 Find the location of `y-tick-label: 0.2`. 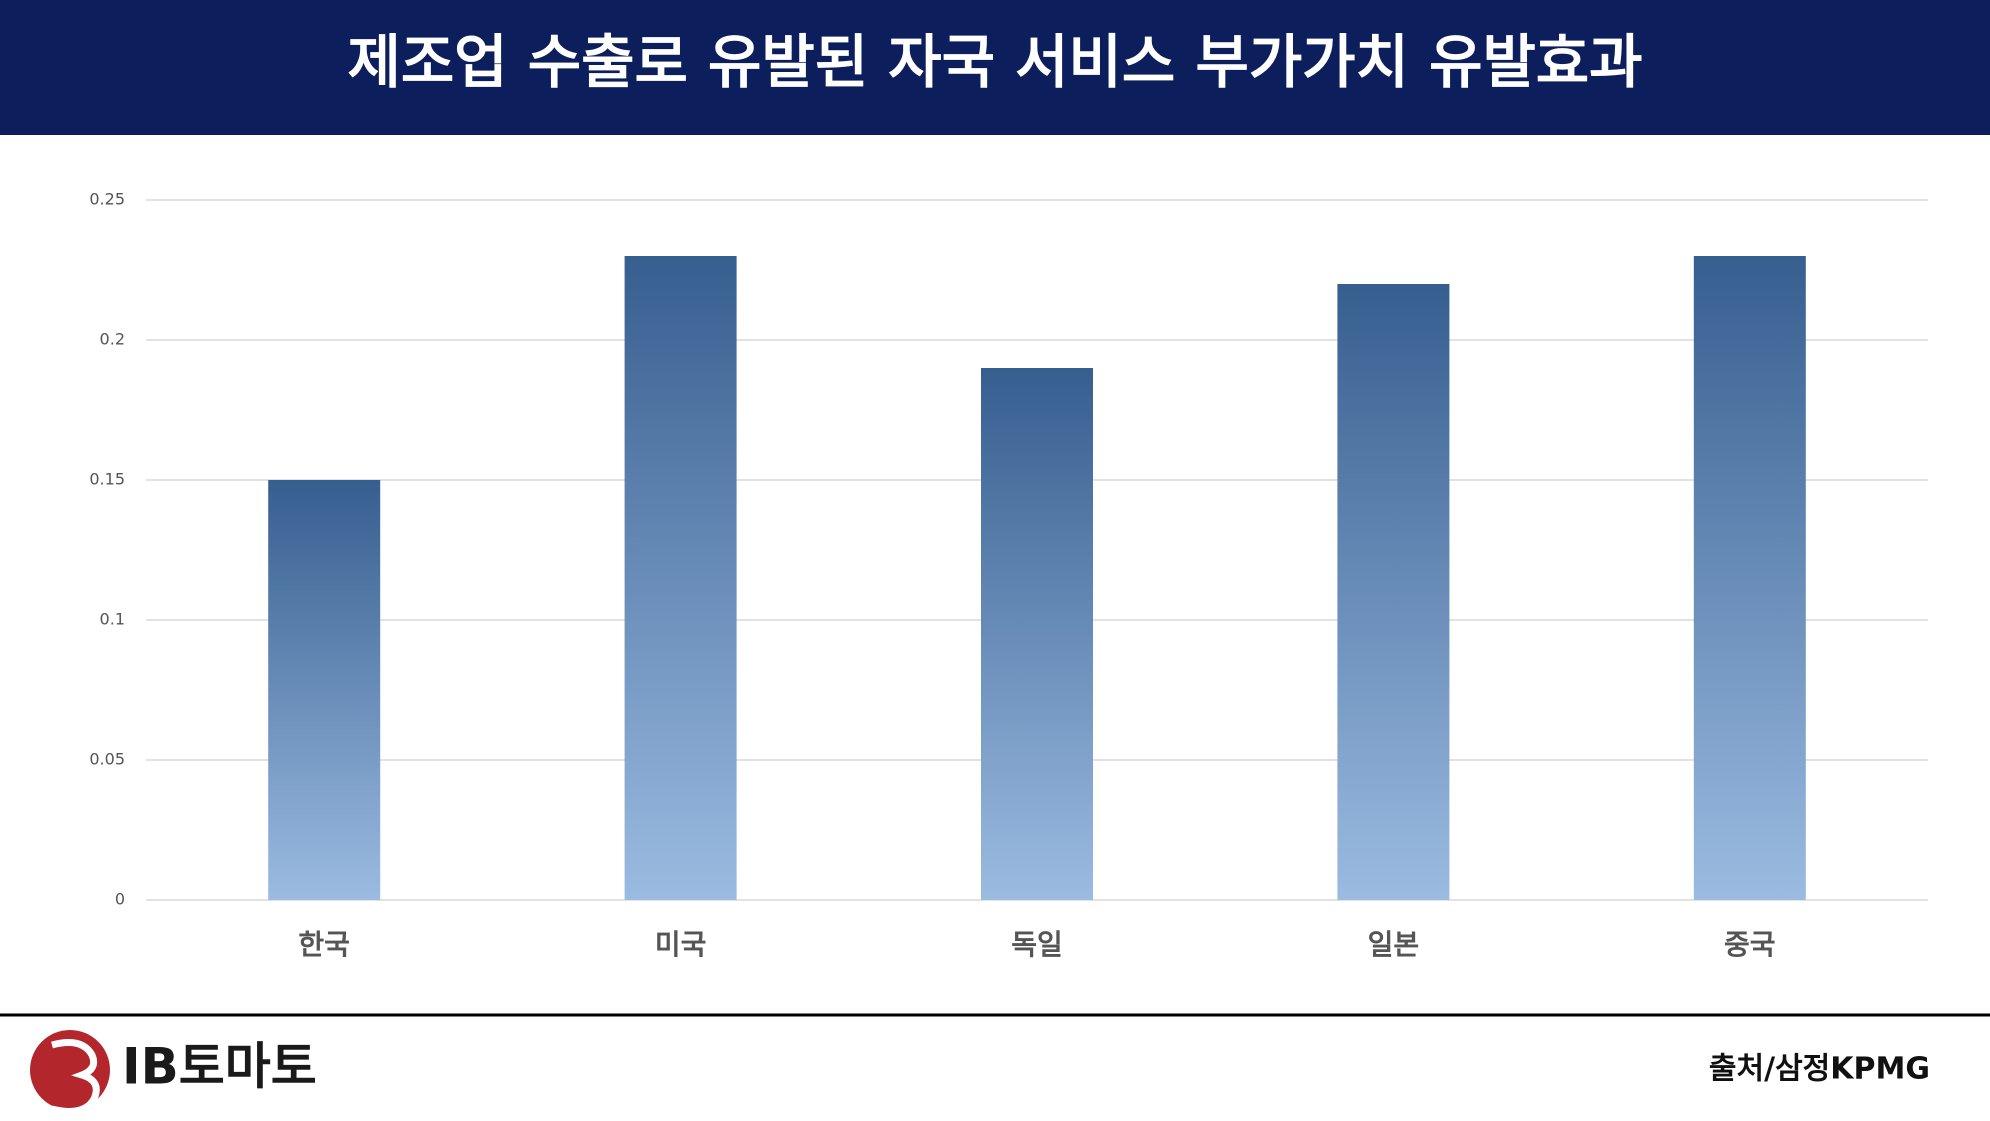

y-tick-label: 0.2 is located at coordinates (112, 339).